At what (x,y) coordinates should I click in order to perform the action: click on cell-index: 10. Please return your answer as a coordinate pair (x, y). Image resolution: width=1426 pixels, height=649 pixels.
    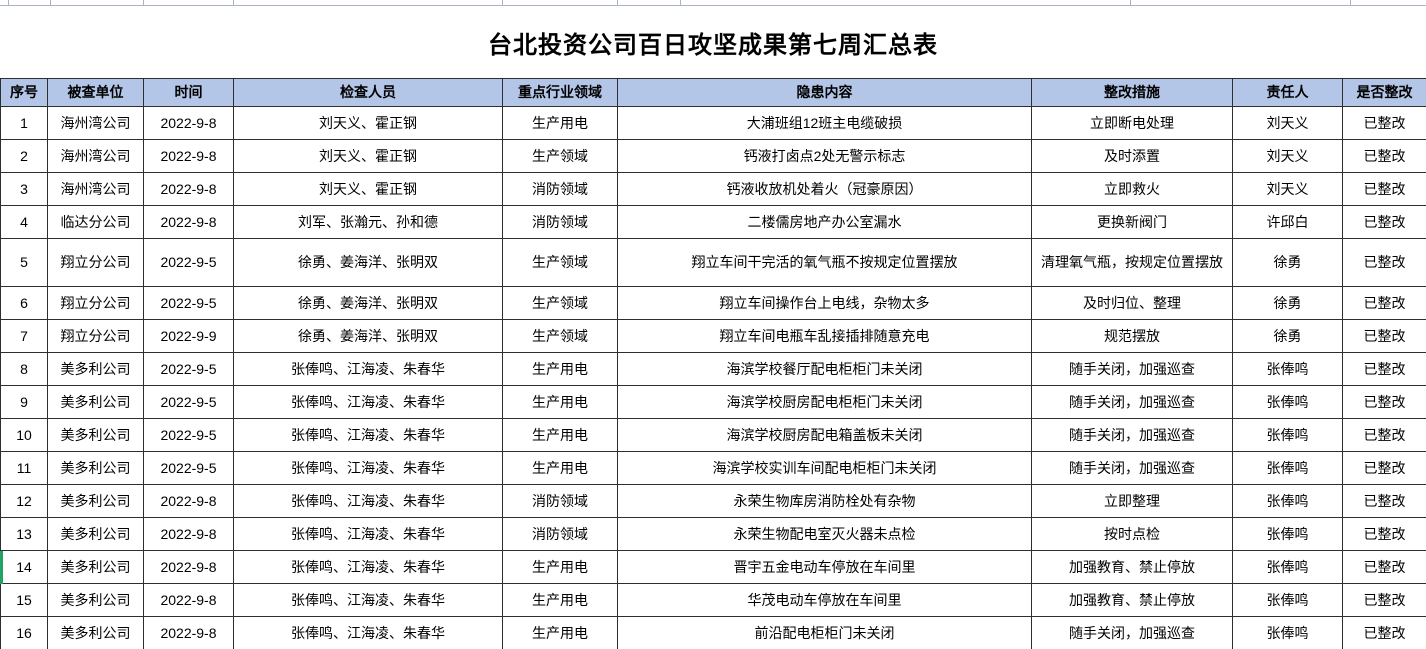
    Looking at the image, I should click on (24, 435).